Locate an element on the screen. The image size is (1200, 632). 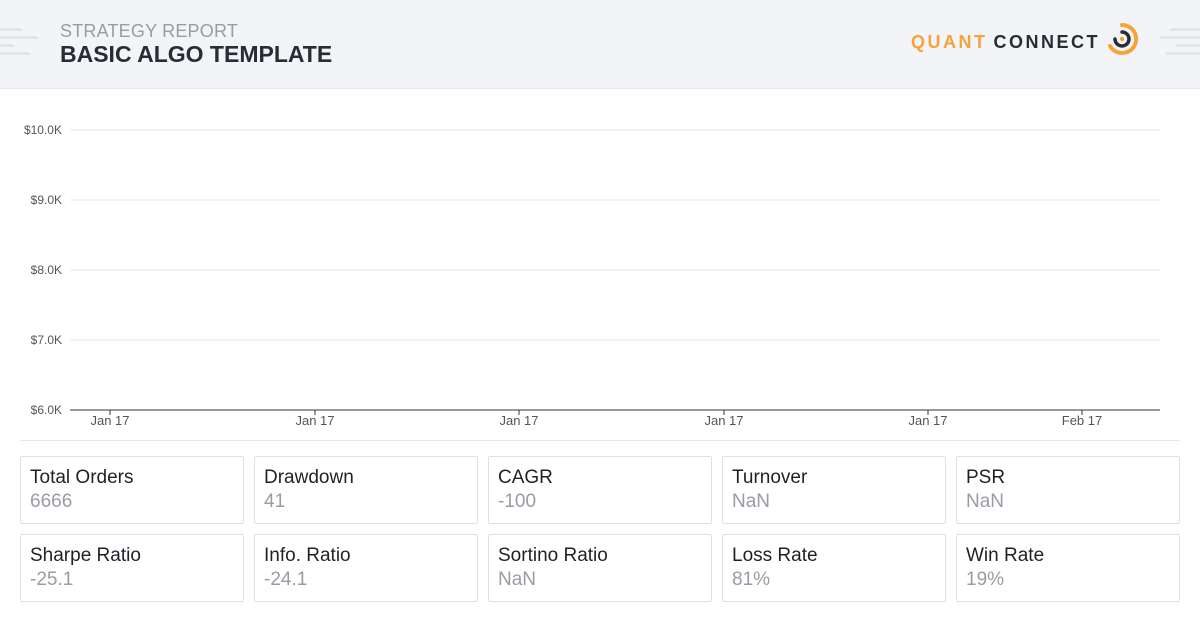
stat-label: CAGR is located at coordinates (525, 477).